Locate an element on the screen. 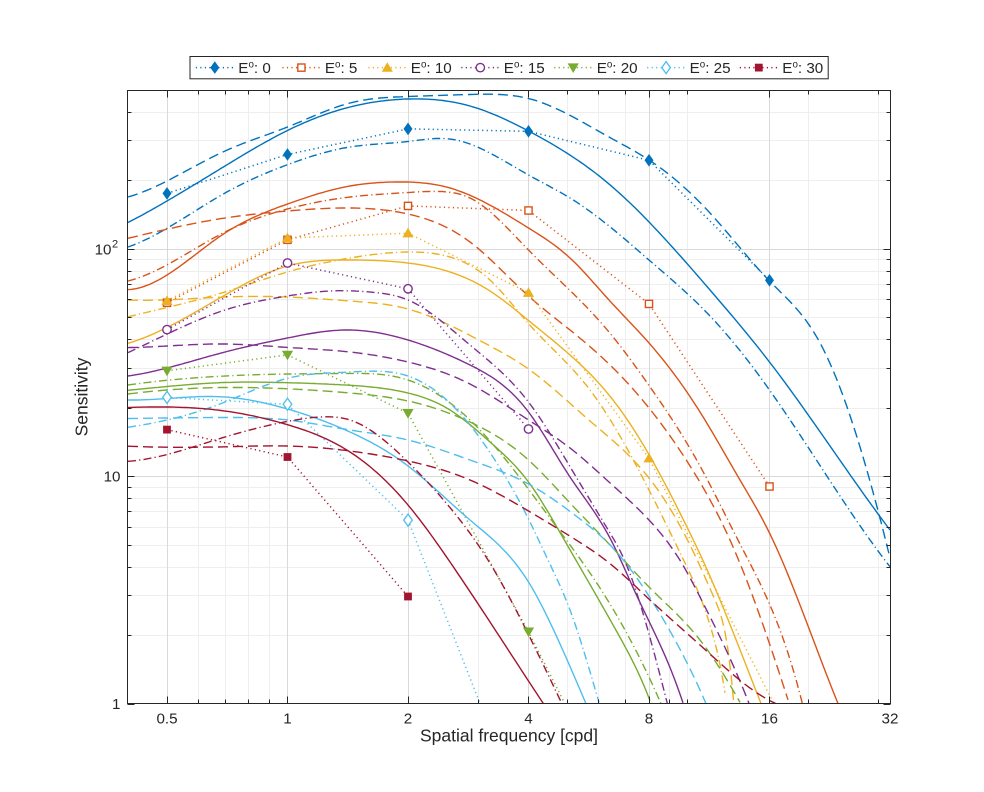  svg-text: 16 is located at coordinates (769, 719).